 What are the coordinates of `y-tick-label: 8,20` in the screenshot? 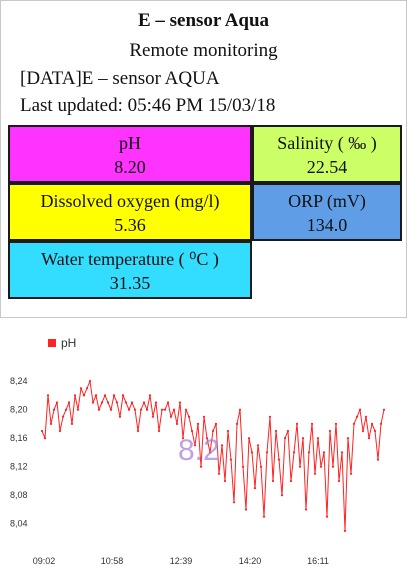 It's located at (19, 410).